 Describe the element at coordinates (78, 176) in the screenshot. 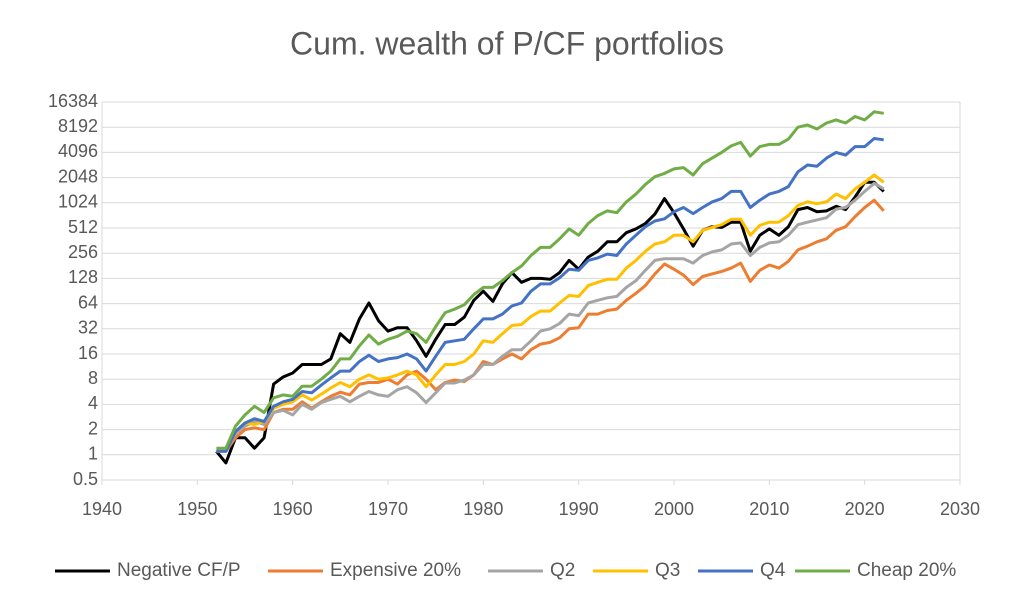

I see `y-tick-label: 2048` at that location.